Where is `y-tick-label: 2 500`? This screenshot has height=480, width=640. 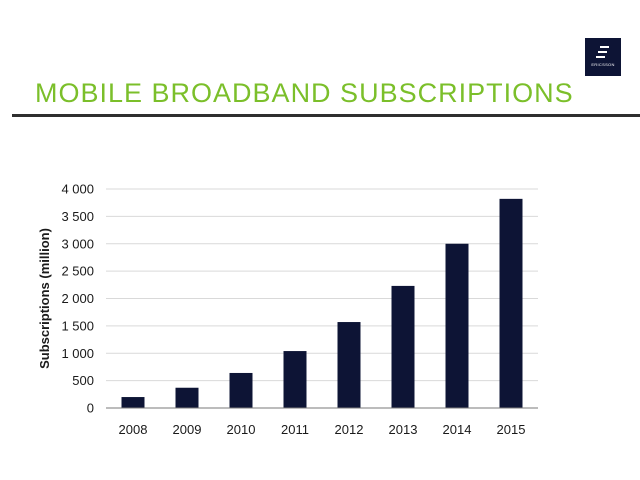
y-tick-label: 2 500 is located at coordinates (77, 271).